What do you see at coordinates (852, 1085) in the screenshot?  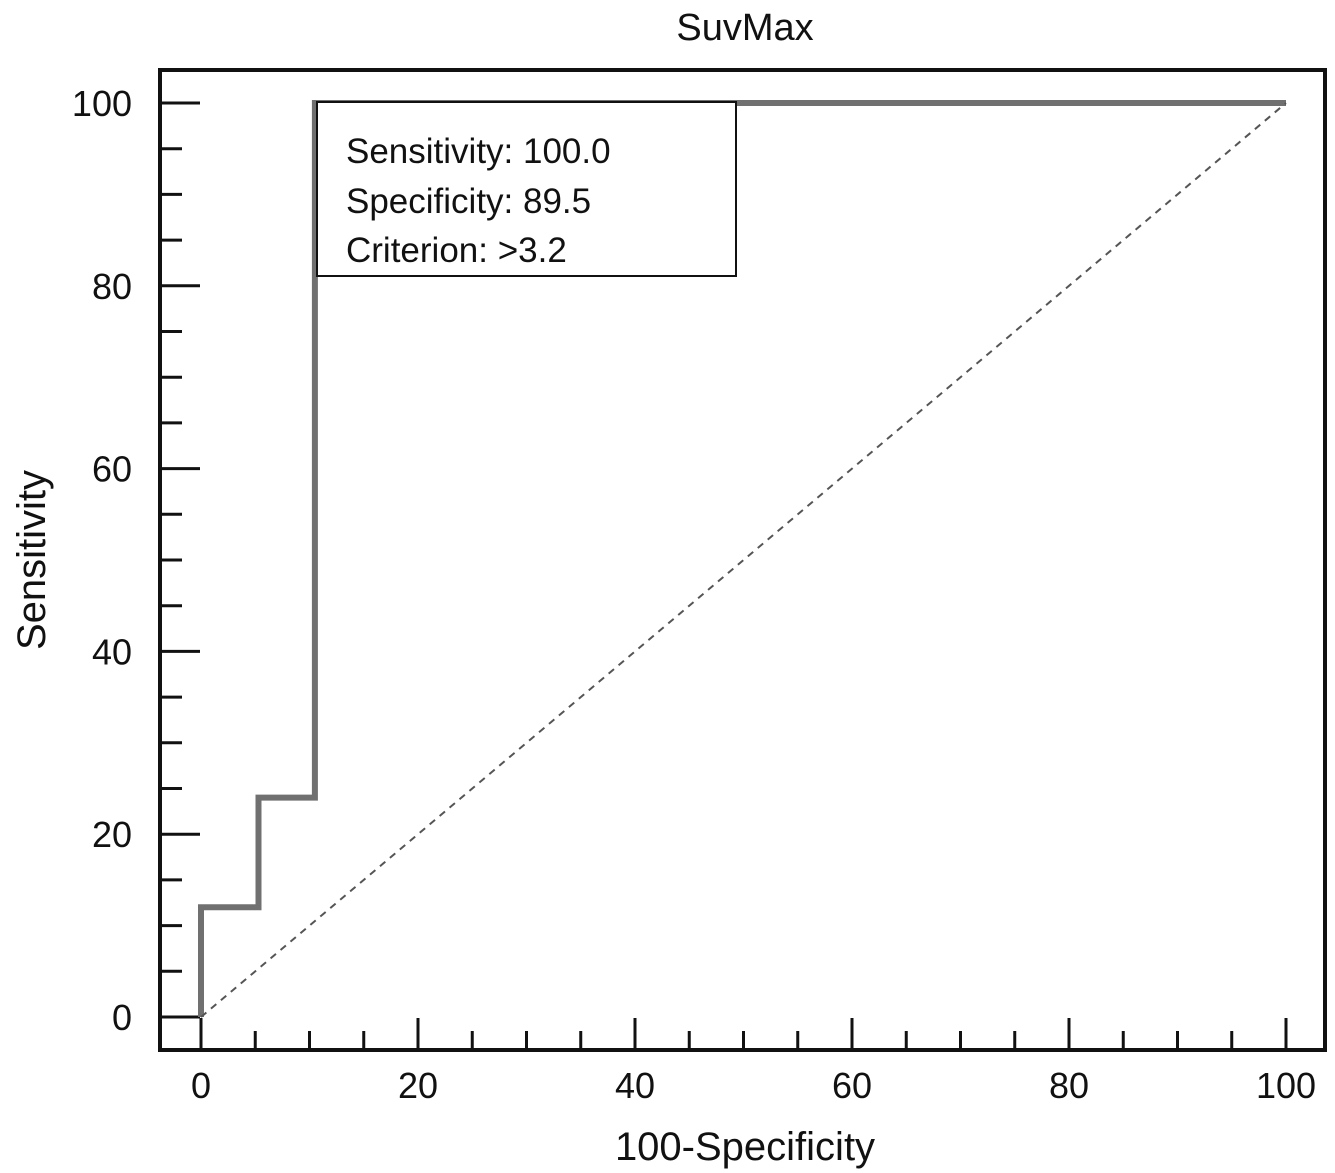 I see `x-tick-label: 60` at bounding box center [852, 1085].